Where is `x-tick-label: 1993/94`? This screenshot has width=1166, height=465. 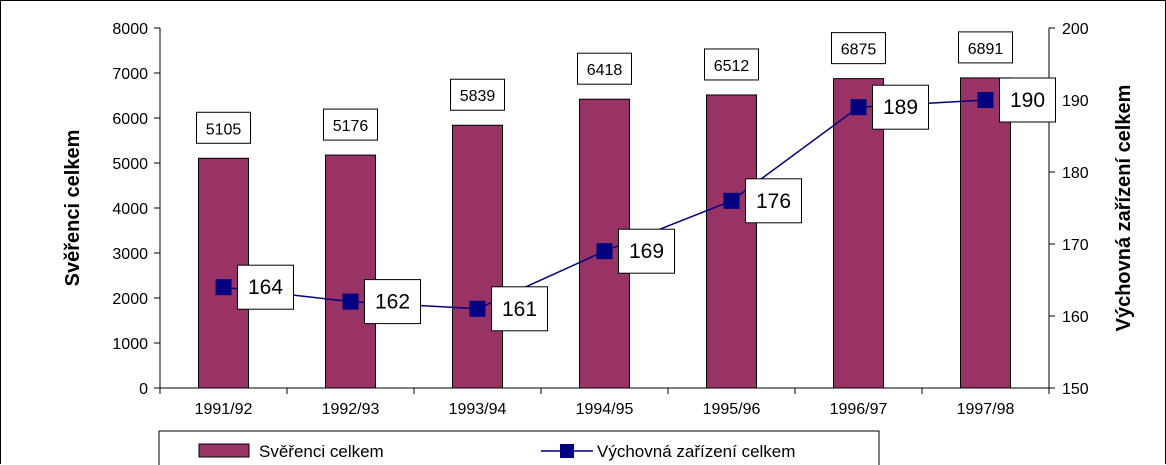 x-tick-label: 1993/94 is located at coordinates (478, 409).